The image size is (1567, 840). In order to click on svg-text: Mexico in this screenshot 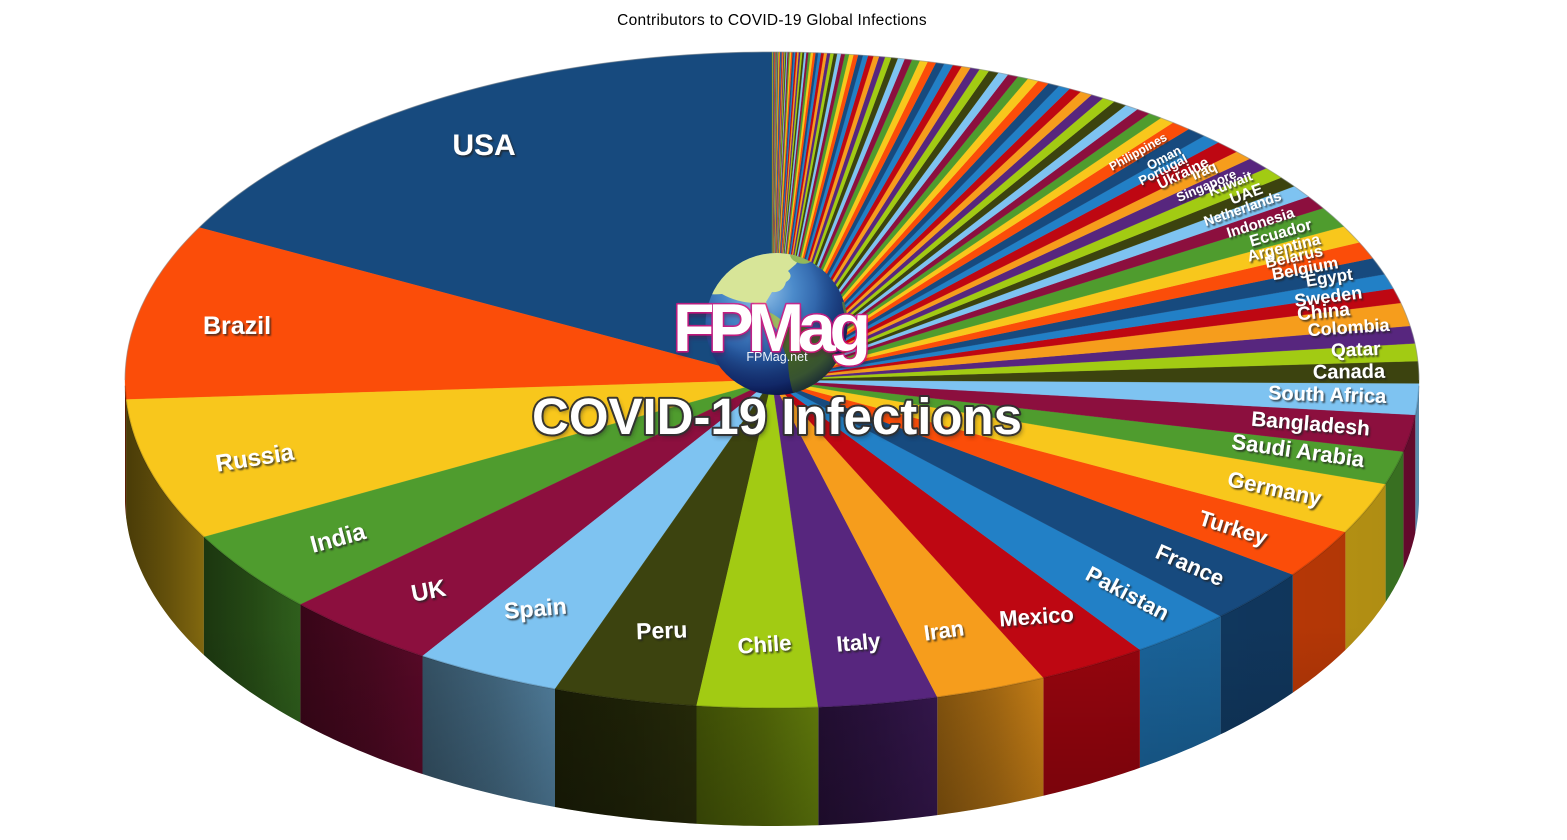, I will do `click(1036, 616)`.